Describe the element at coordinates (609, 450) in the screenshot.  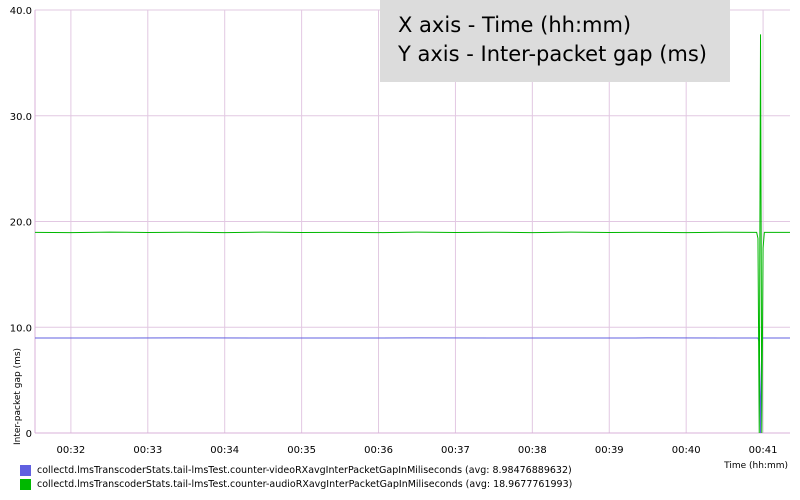
I see `x-tick-label: 00:39` at that location.